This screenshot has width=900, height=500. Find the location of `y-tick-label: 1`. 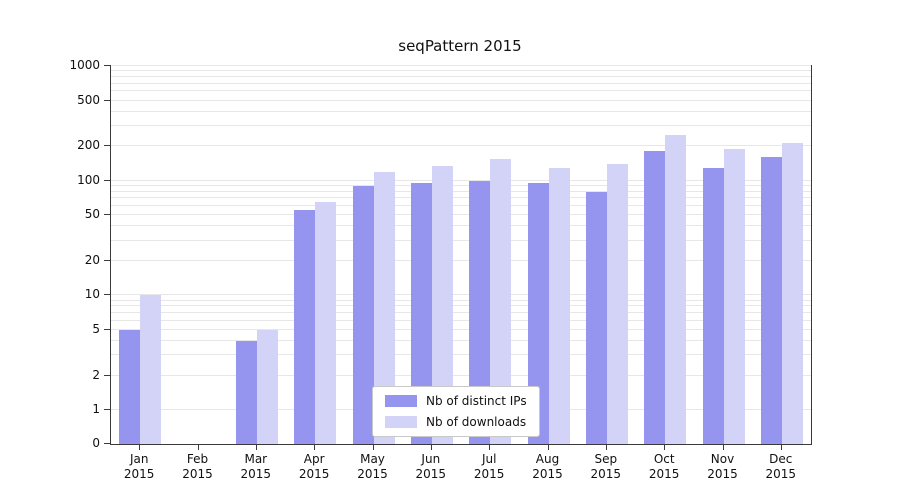

y-tick-label: 1 is located at coordinates (96, 409).